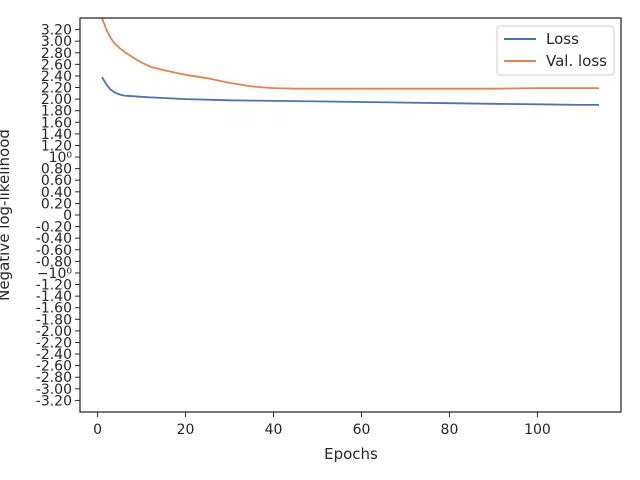 This screenshot has width=640, height=480. Describe the element at coordinates (54, 367) in the screenshot. I see `y-tick-label: -2.60` at that location.